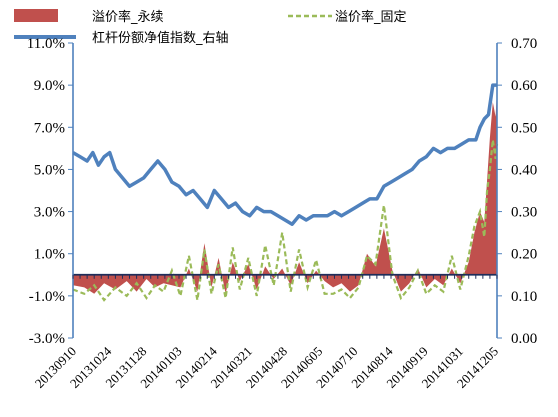 This screenshot has width=558, height=417. Describe the element at coordinates (524, 297) in the screenshot. I see `y-right-tick-label: 0.10` at that location.